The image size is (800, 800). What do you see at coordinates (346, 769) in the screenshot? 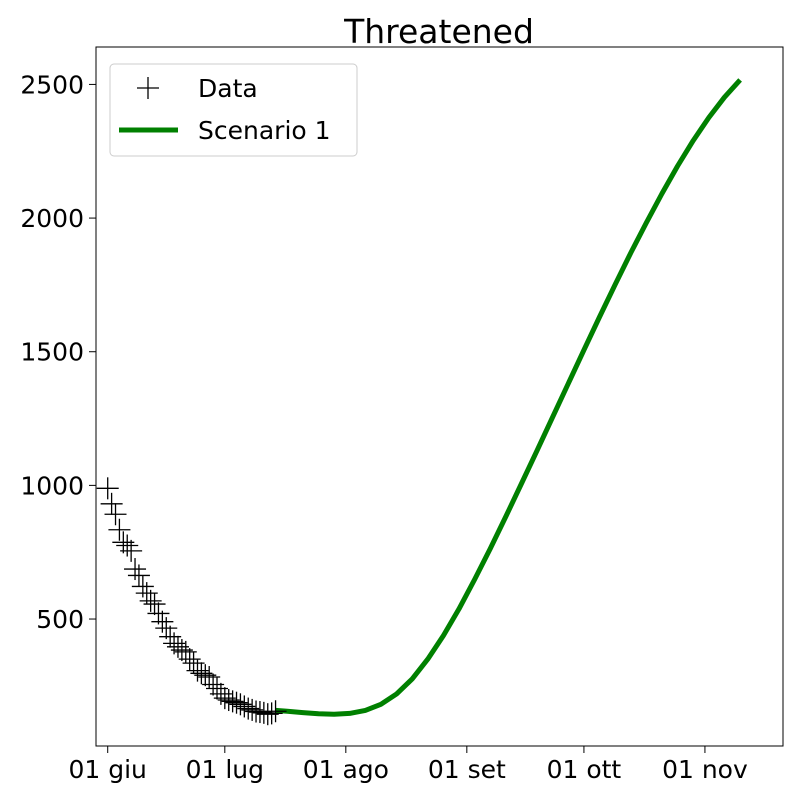
I see `x-tick-label: 01 ago` at bounding box center [346, 769].